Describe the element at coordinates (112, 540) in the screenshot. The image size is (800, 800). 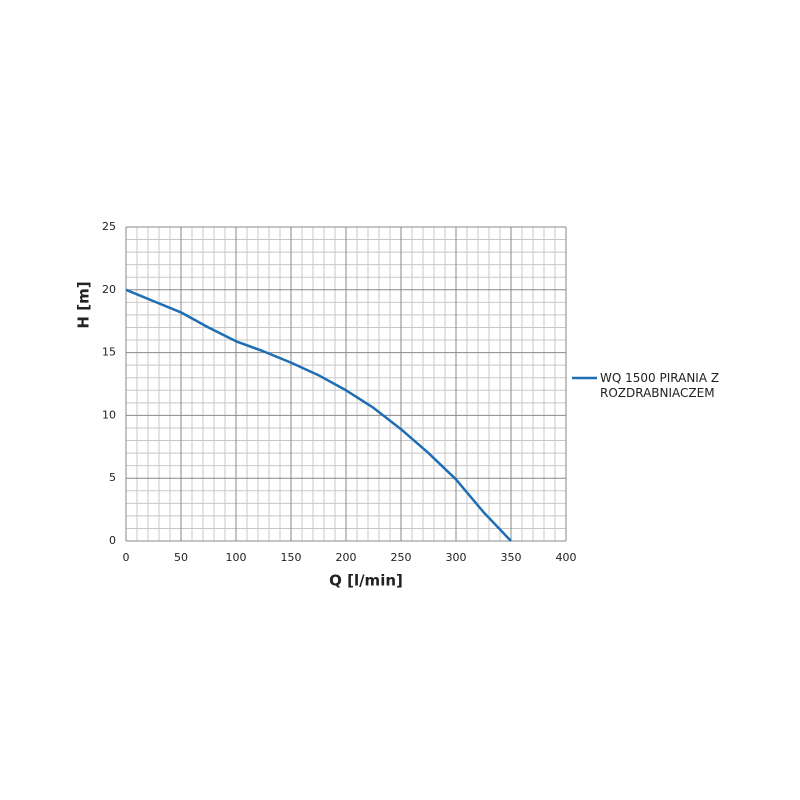
I see `y-tick-label: 0` at that location.